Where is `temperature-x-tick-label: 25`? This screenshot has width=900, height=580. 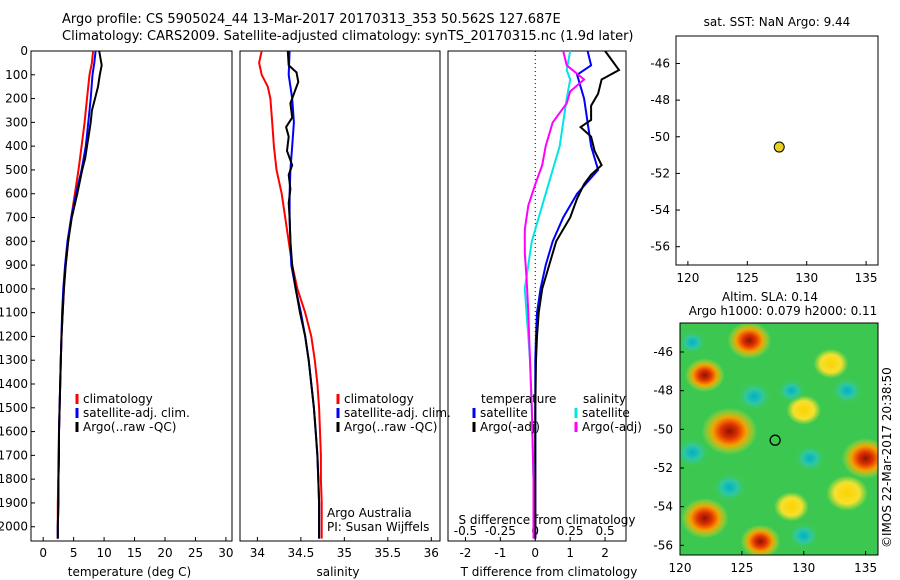
temperature-x-tick-label: 25 is located at coordinates (195, 553).